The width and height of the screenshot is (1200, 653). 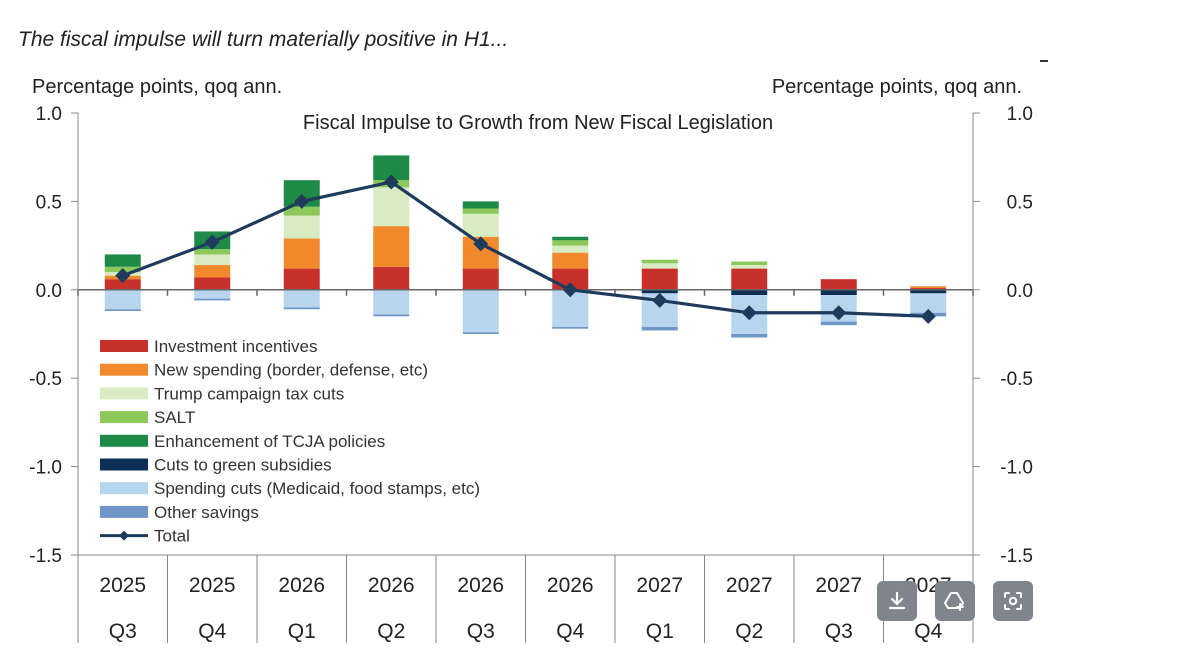 I want to click on legend-label: Enhancement of TCJA policies, so click(x=269, y=441).